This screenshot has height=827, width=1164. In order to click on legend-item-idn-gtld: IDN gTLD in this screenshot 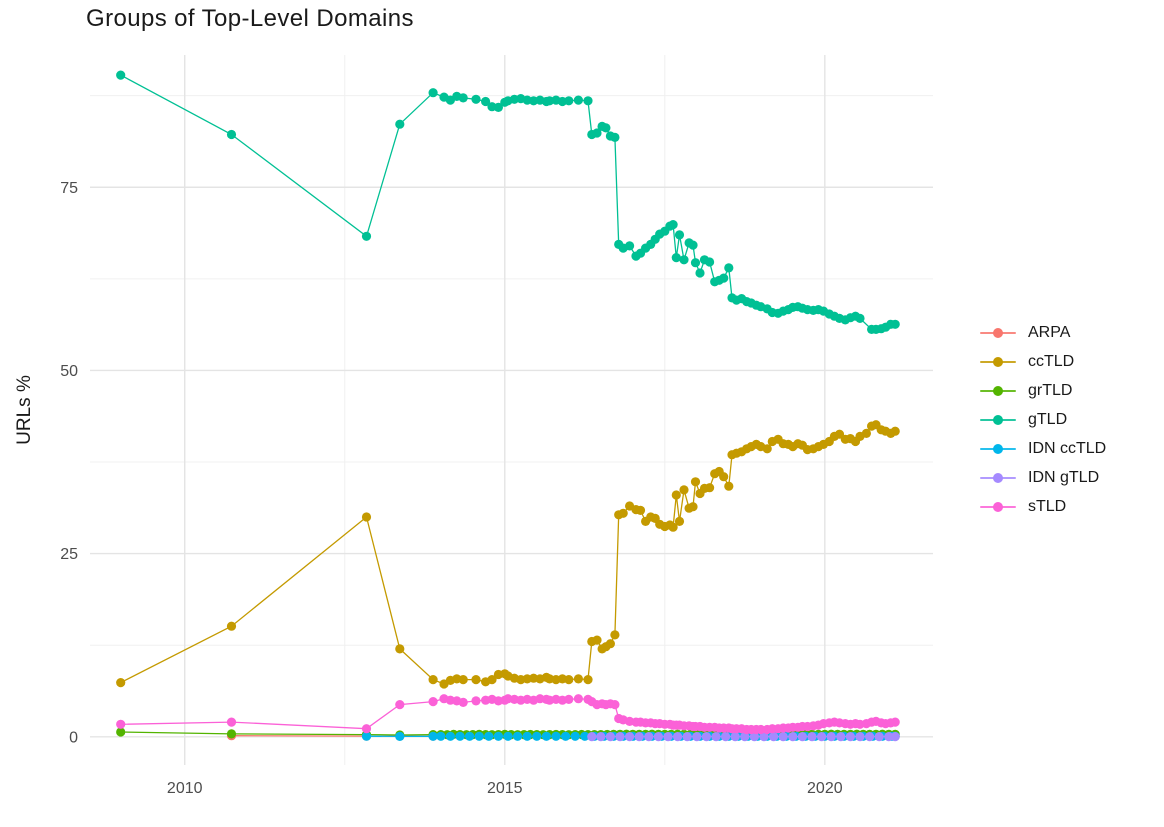, I will do `click(1043, 477)`.